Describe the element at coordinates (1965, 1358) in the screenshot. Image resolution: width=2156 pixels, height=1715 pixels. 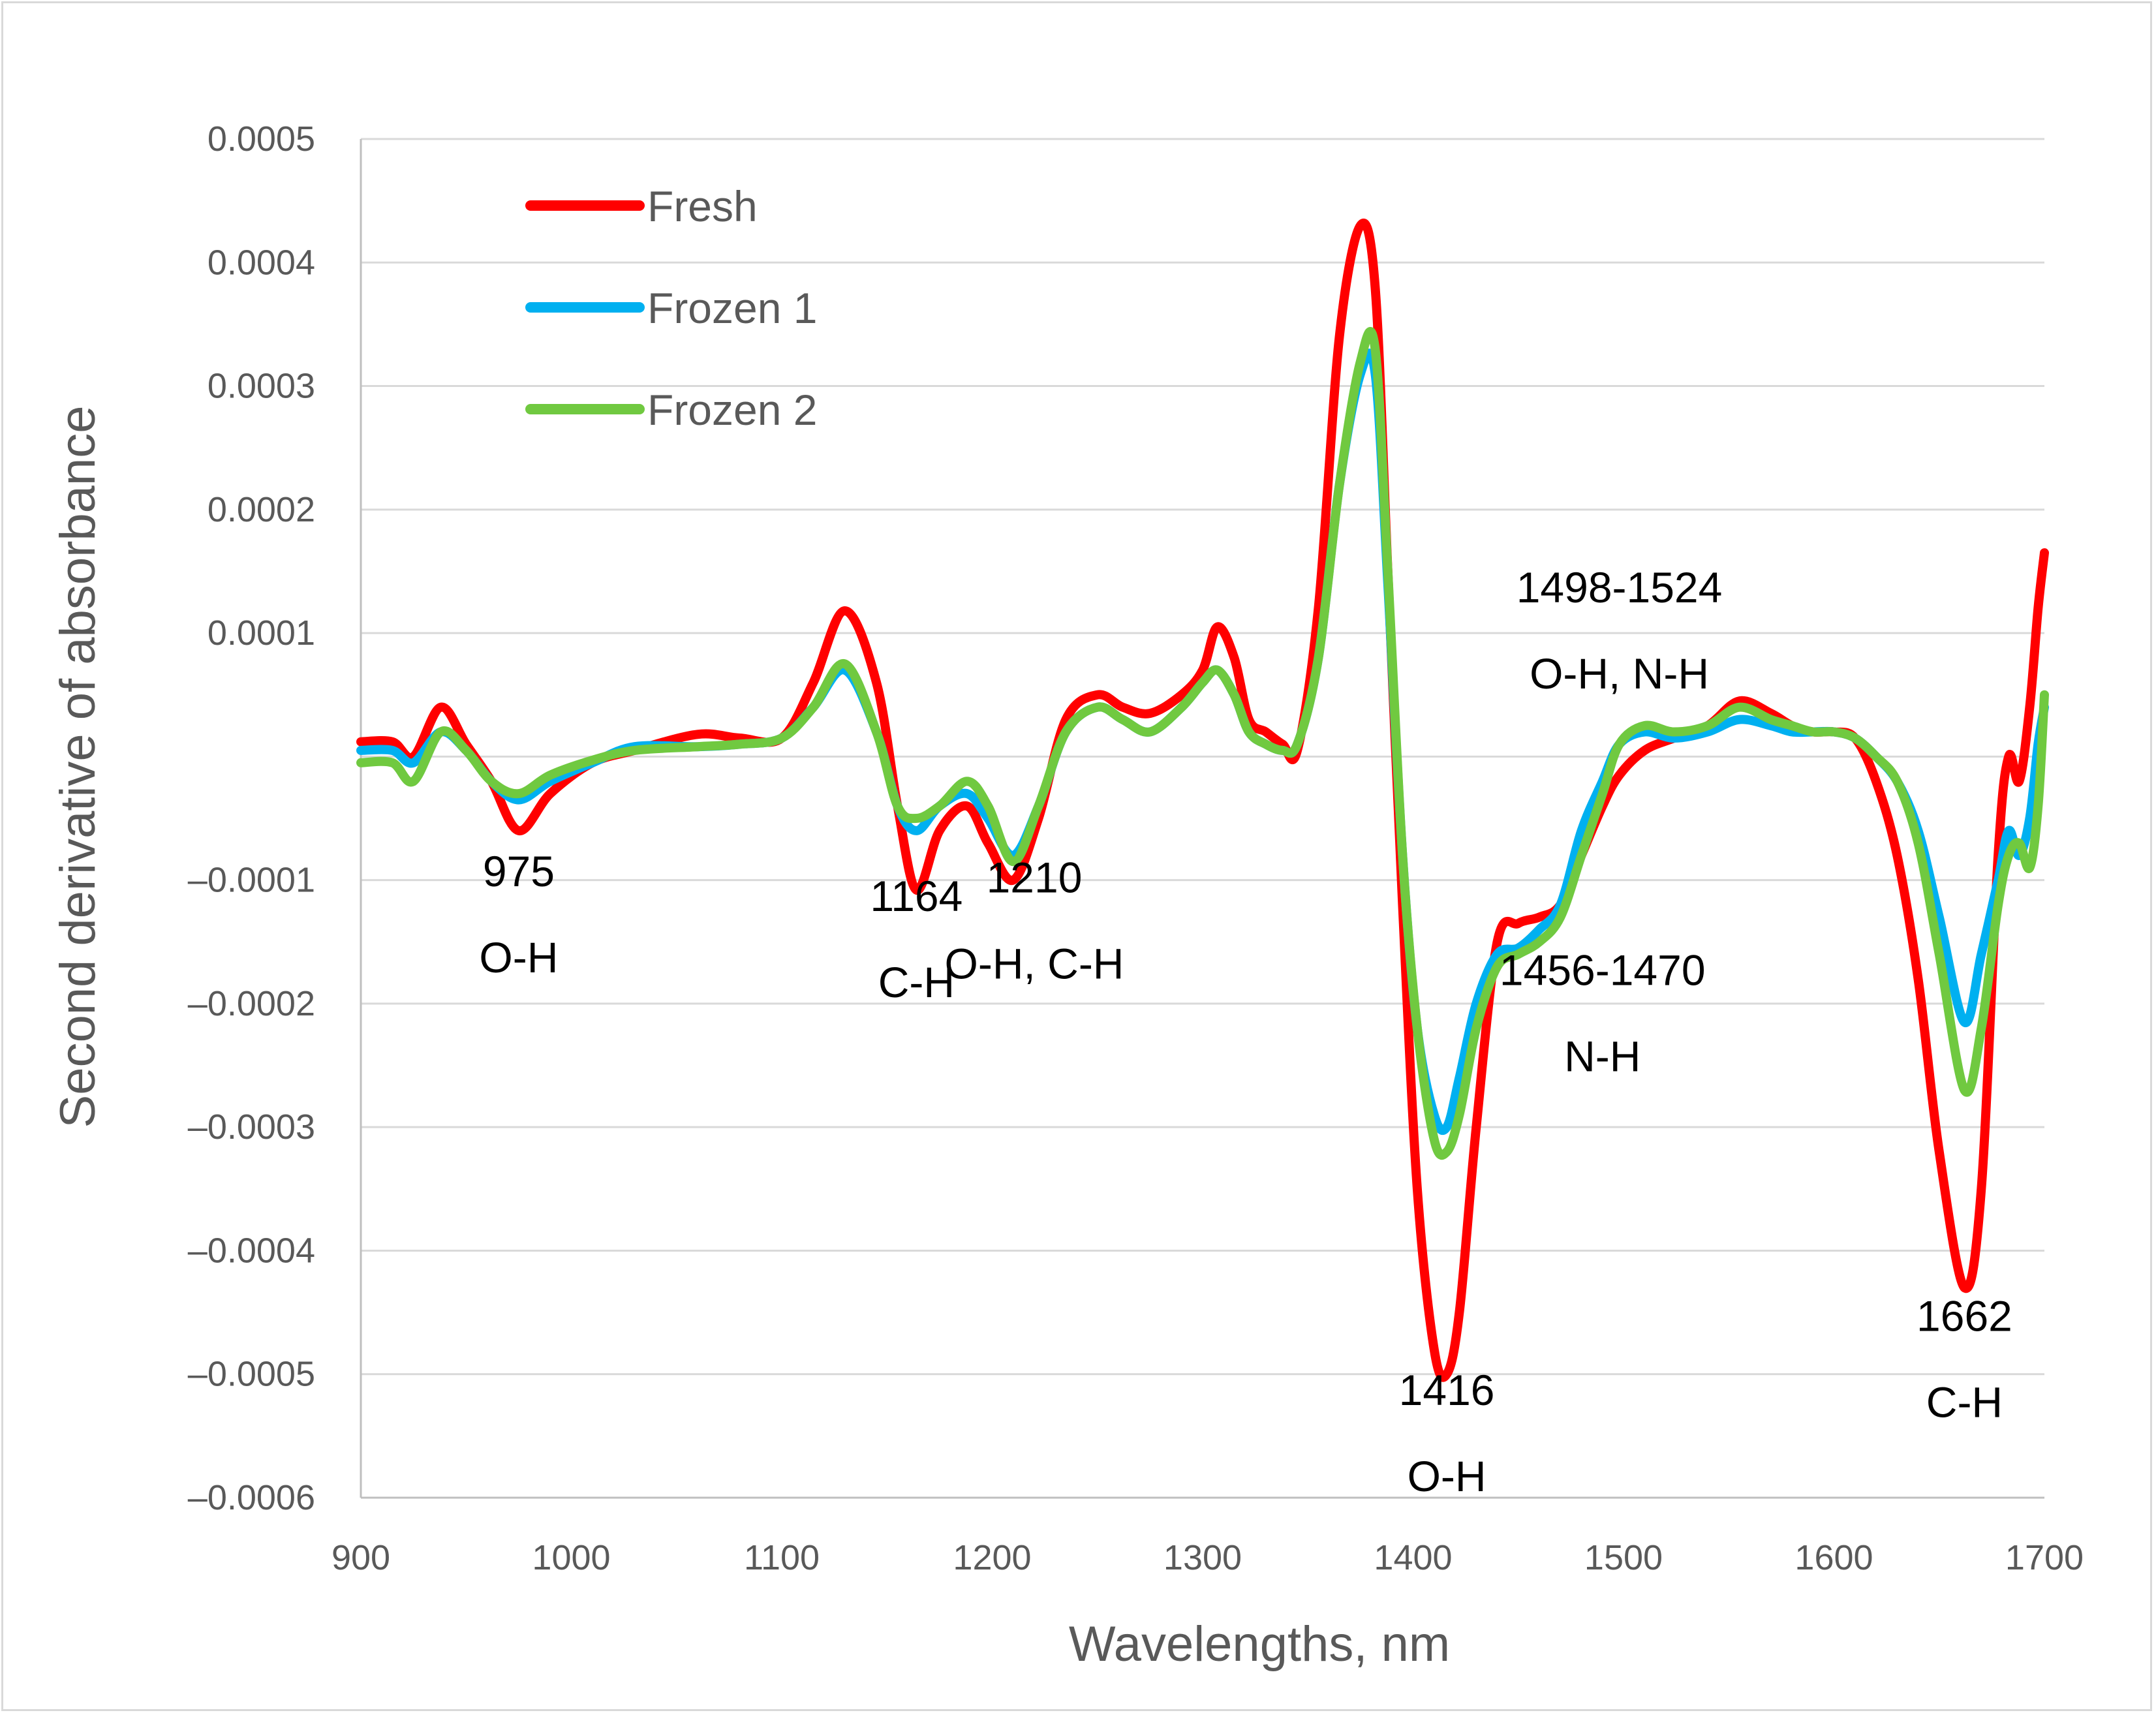
I see `peak-annotation: 1662 C-H` at that location.